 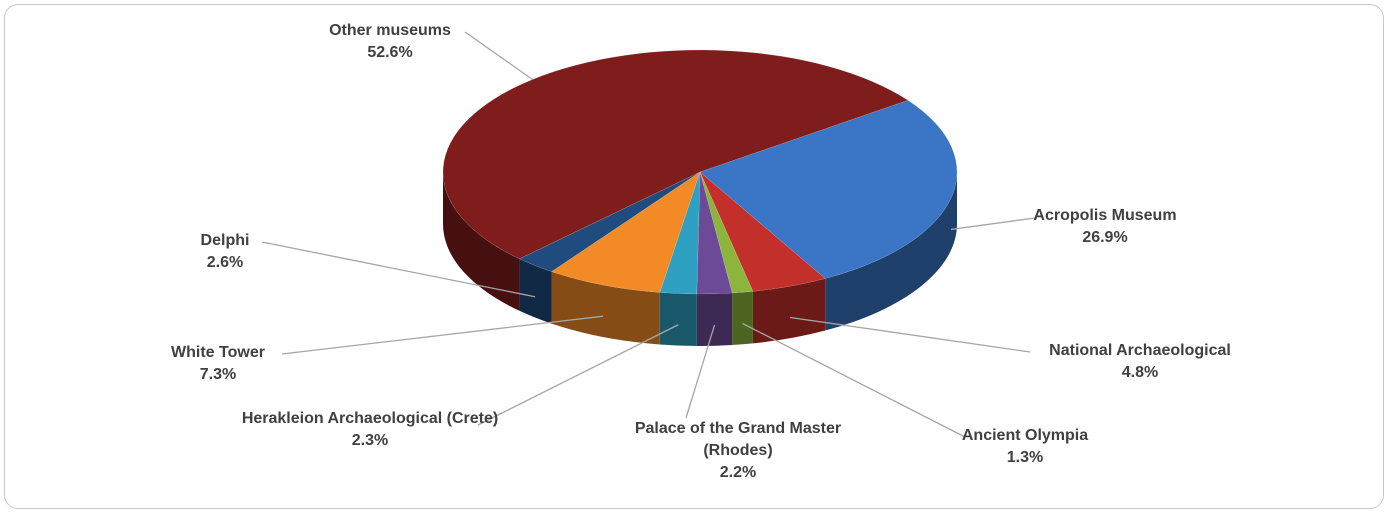 I want to click on label-value: 52.6%, so click(x=390, y=52).